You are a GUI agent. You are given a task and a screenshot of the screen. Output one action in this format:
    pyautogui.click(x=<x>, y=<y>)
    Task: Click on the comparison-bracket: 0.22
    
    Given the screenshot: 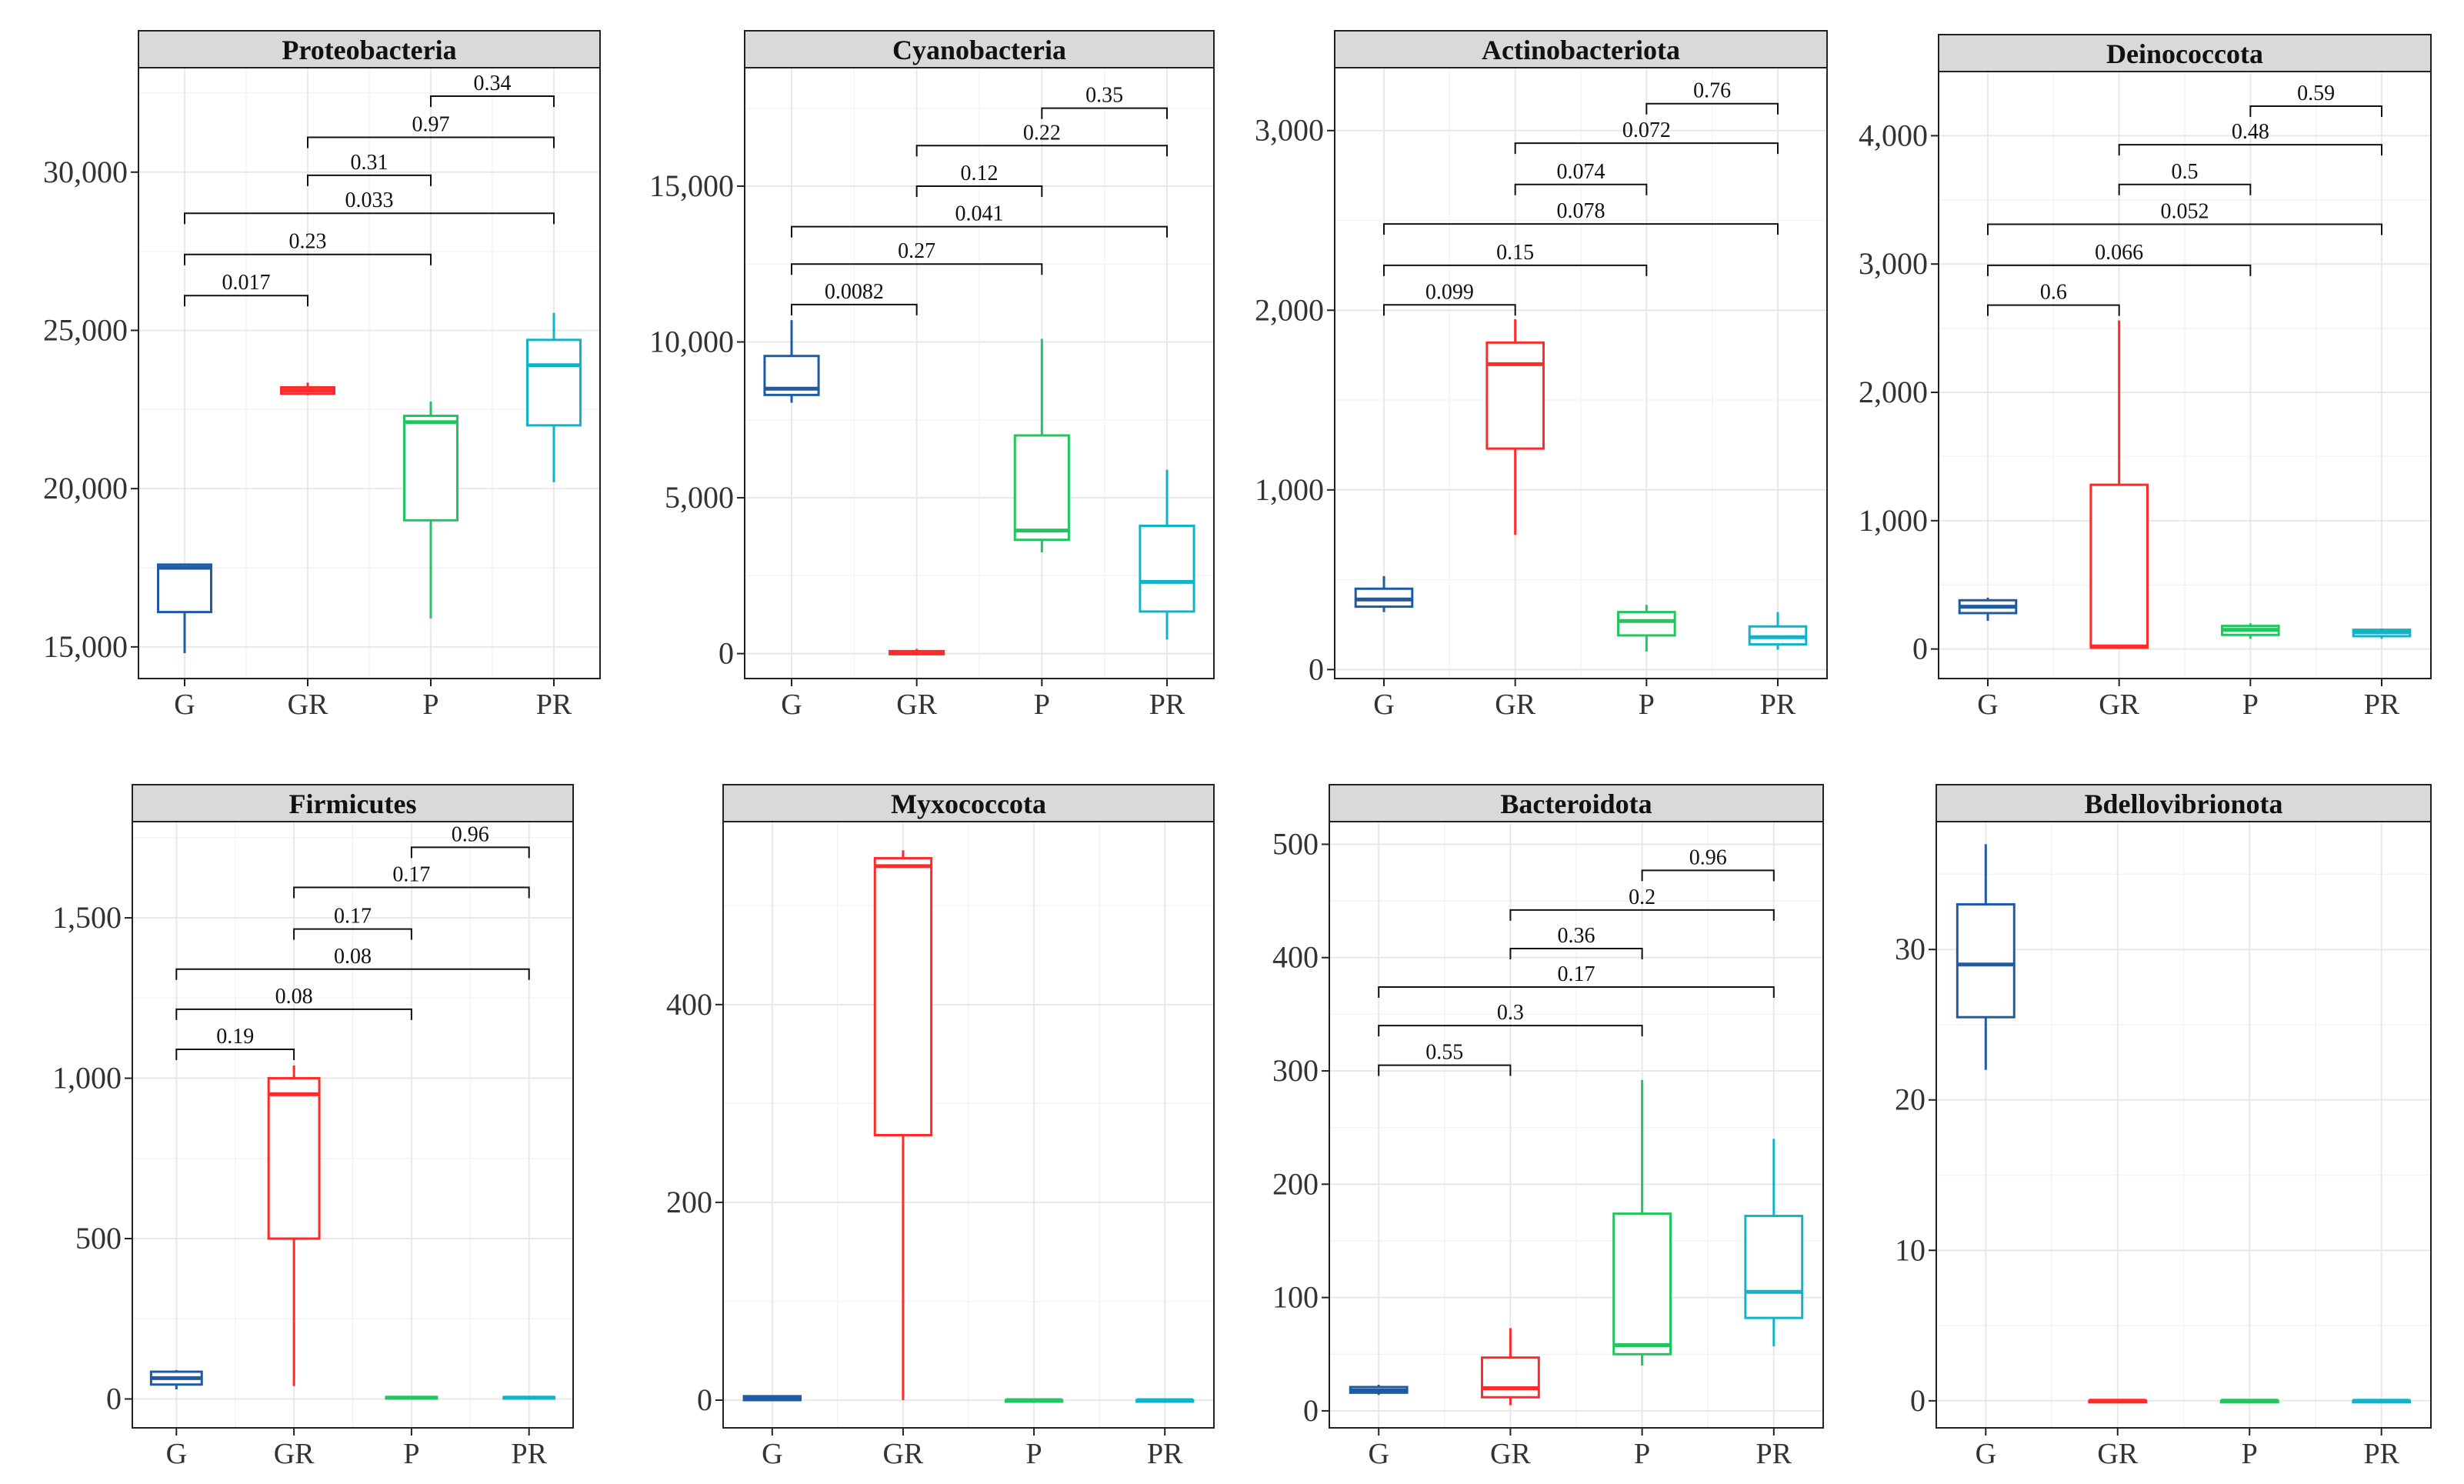 What is the action you would take?
    pyautogui.click(x=1041, y=139)
    